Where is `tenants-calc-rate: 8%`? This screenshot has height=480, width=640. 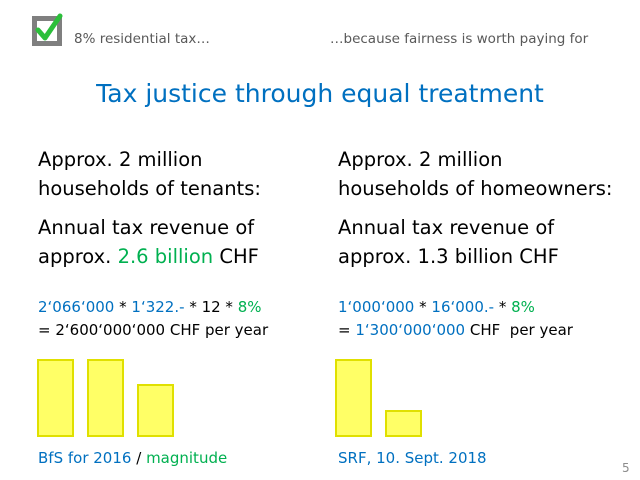 tenants-calc-rate: 8% is located at coordinates (249, 307).